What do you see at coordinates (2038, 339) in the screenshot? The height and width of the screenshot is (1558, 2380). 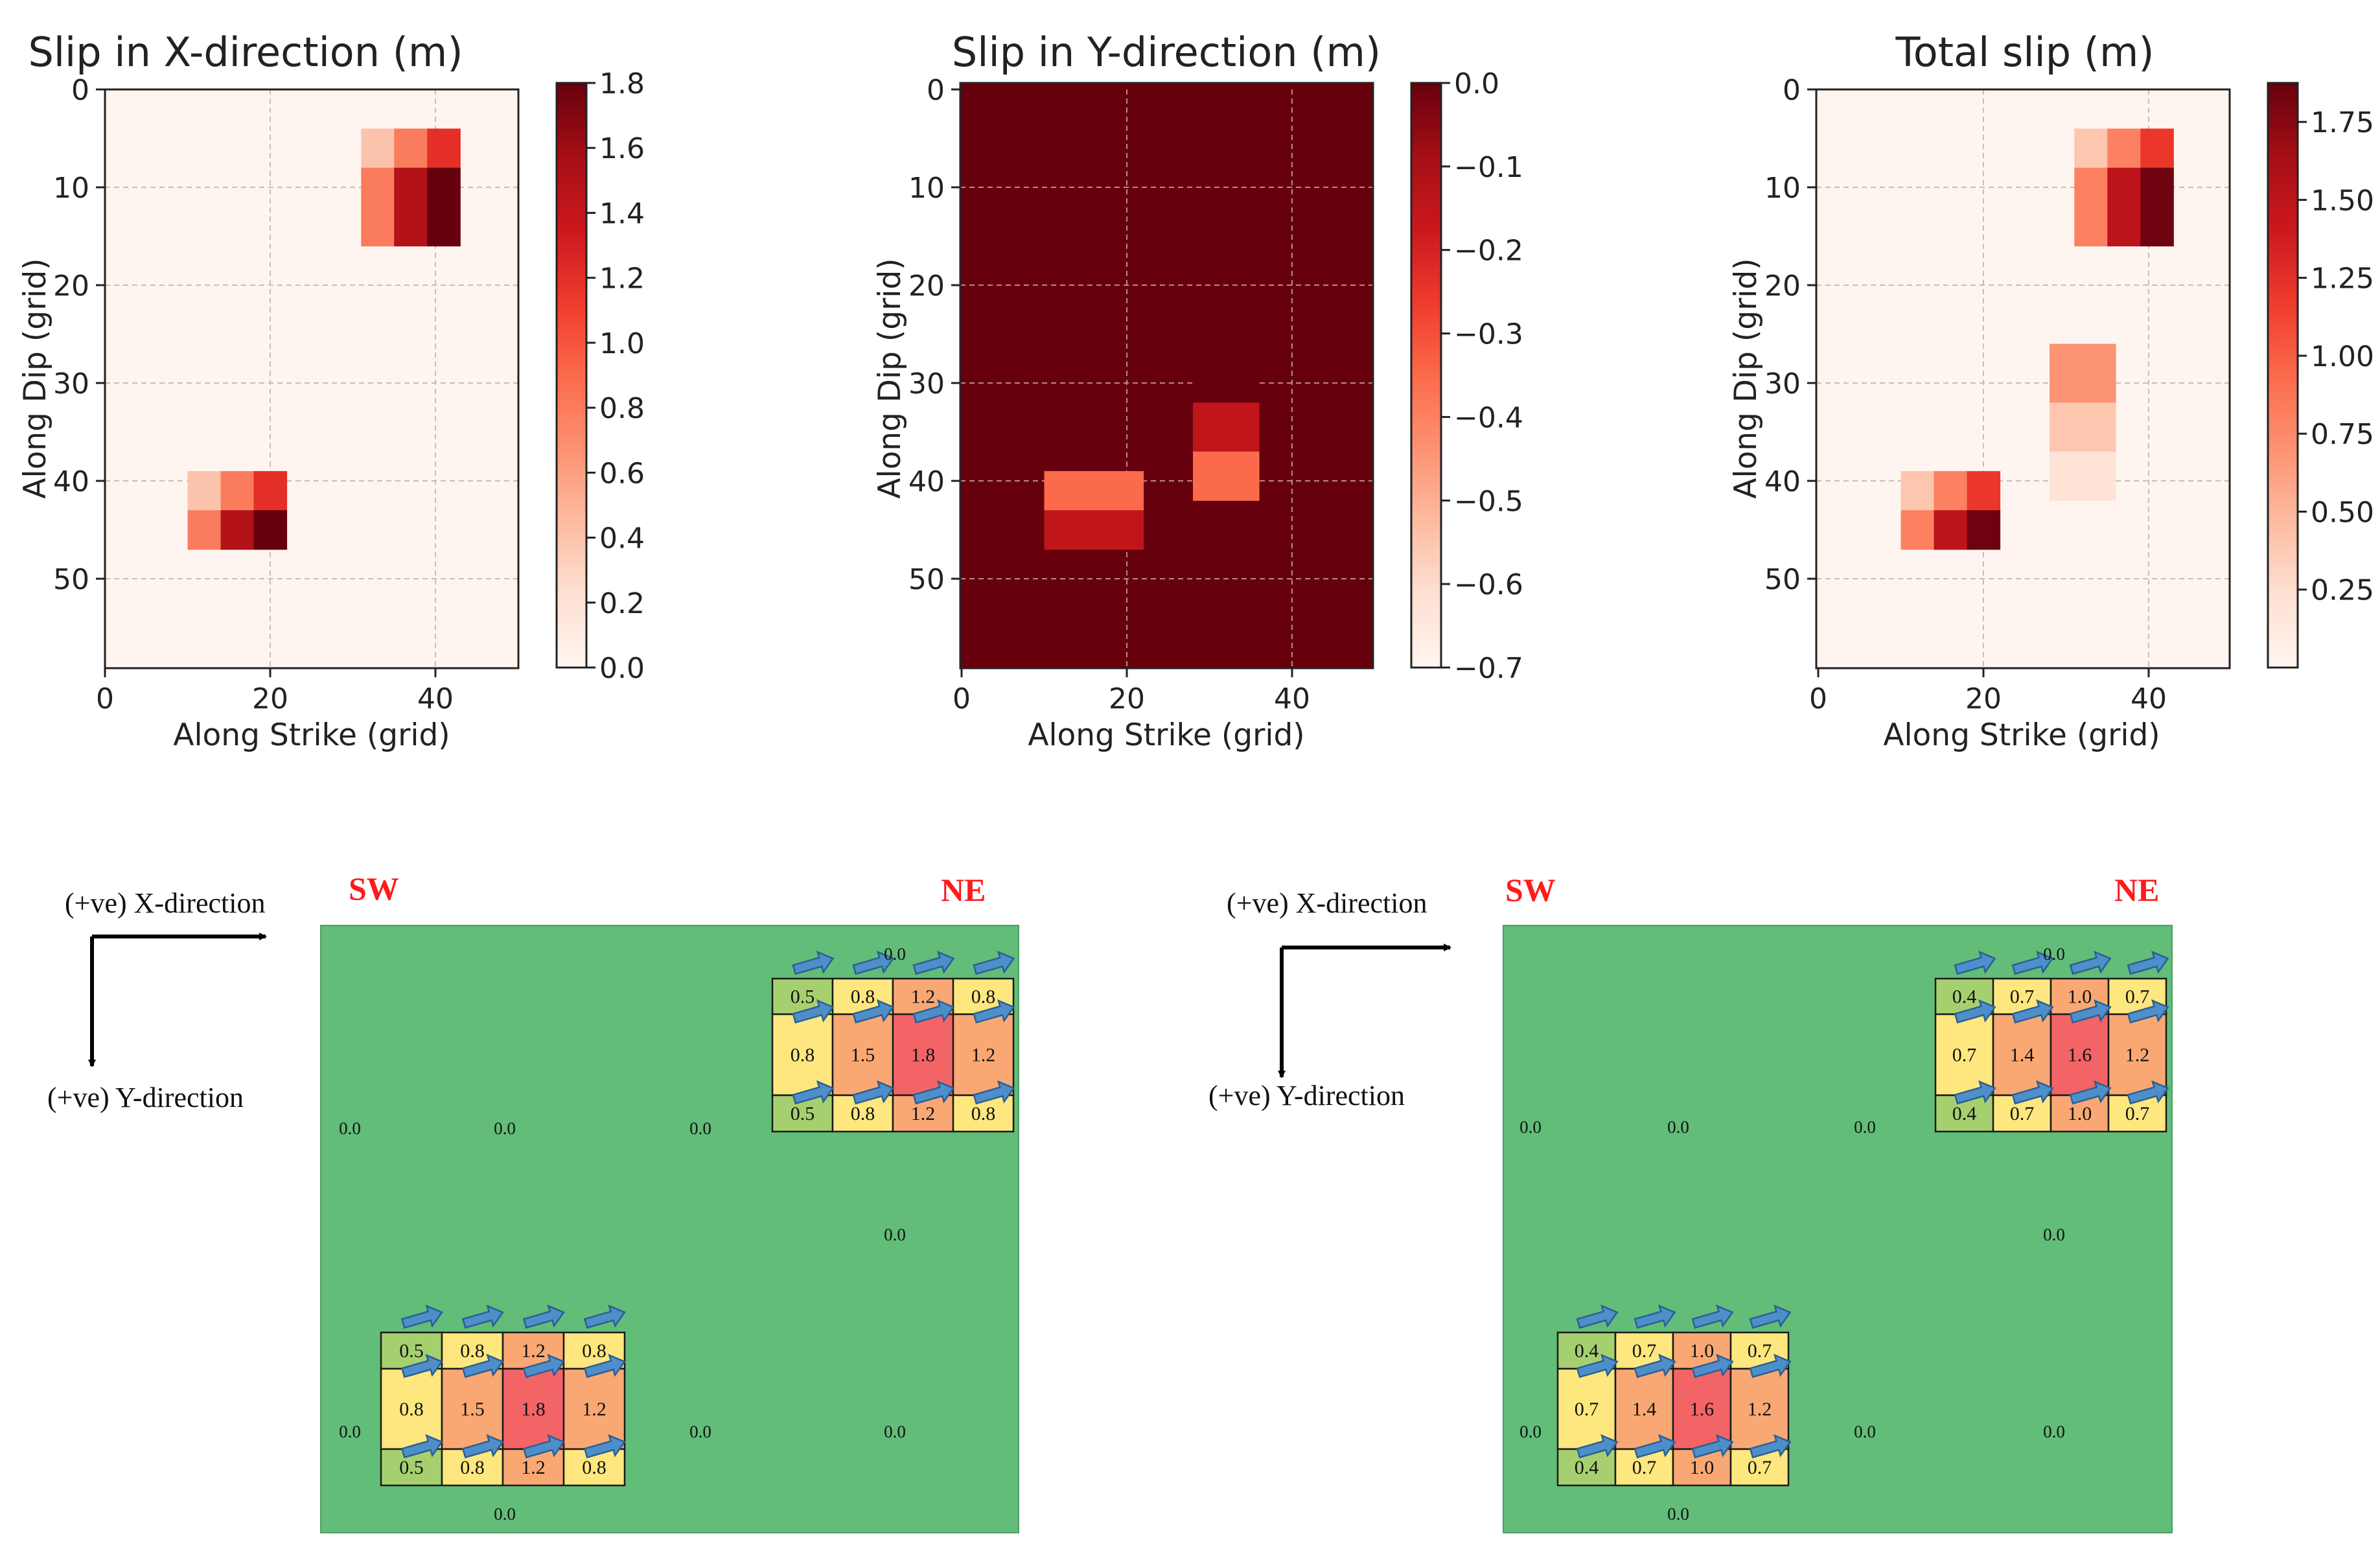 I see `slip-patches` at bounding box center [2038, 339].